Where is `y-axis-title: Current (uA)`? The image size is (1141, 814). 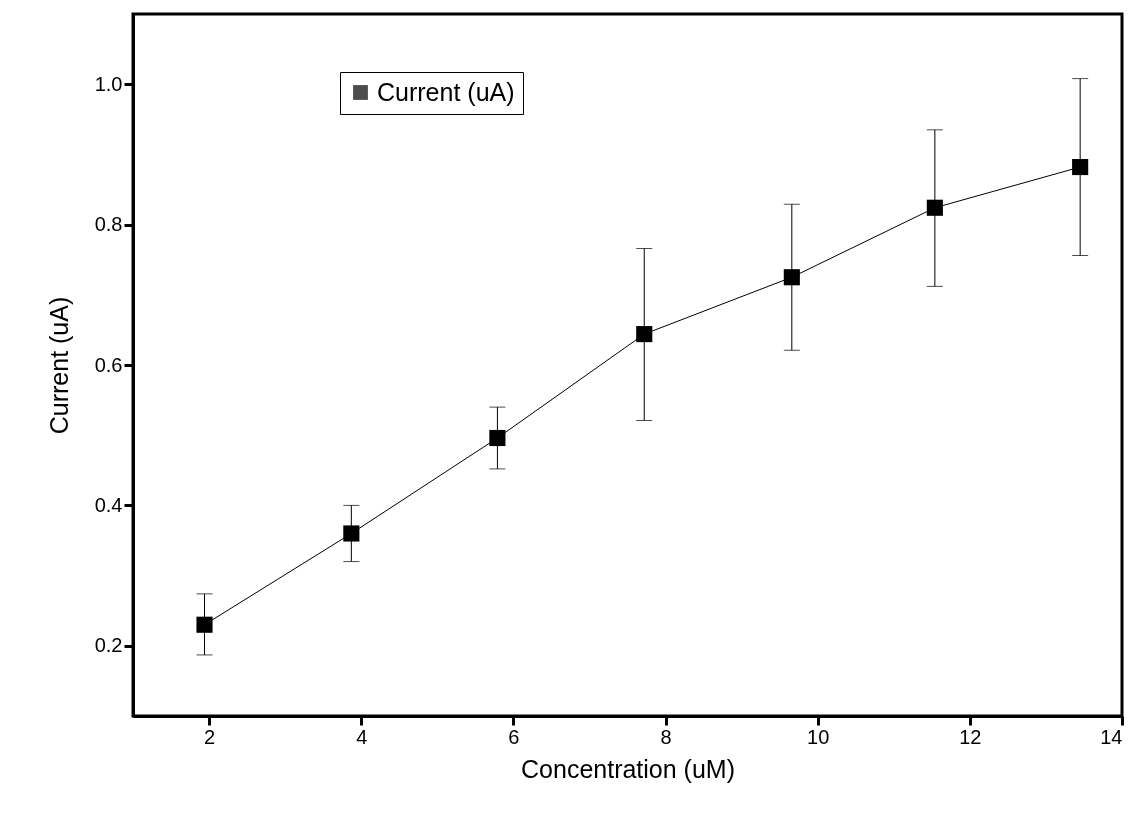
y-axis-title: Current (uA) is located at coordinates (58, 365).